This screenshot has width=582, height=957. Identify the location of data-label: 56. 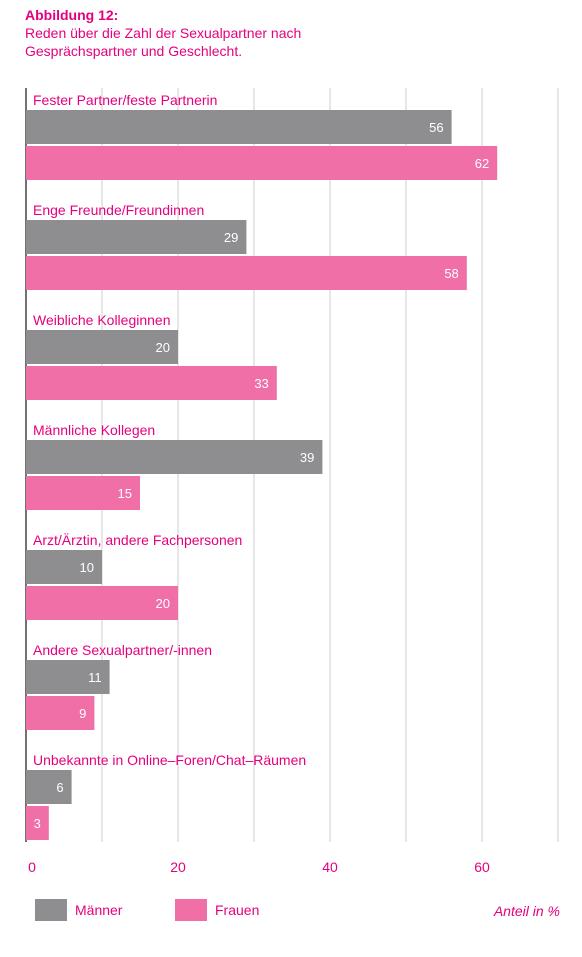
(436, 127).